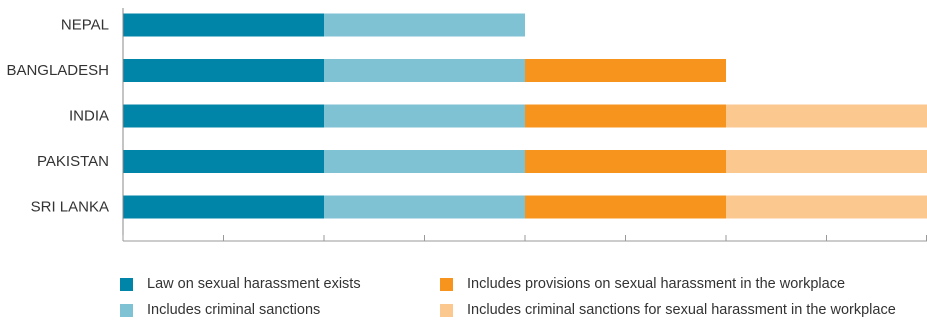  What do you see at coordinates (70, 207) in the screenshot?
I see `category-label: SRI LANKA` at bounding box center [70, 207].